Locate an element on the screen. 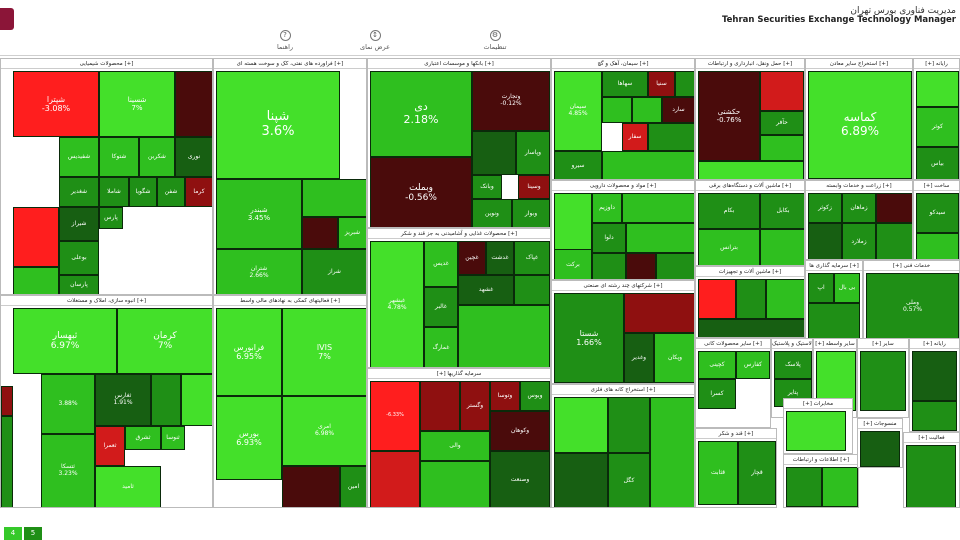  stock-tile: شپترا -3.08% is located at coordinates (56, 104).